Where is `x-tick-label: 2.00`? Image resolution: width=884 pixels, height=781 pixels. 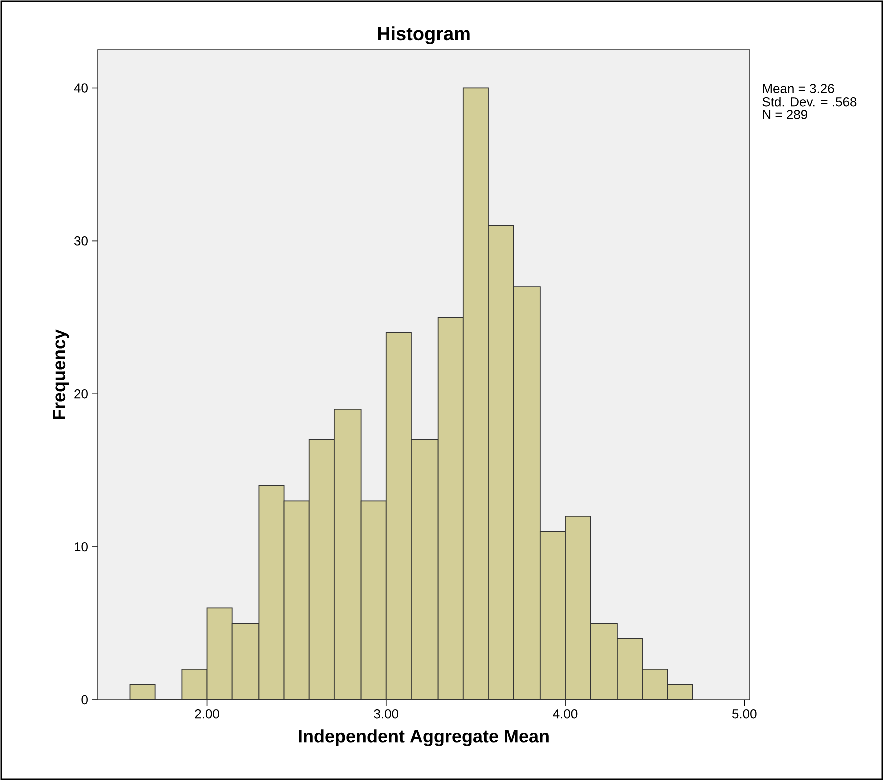 x-tick-label: 2.00 is located at coordinates (207, 714).